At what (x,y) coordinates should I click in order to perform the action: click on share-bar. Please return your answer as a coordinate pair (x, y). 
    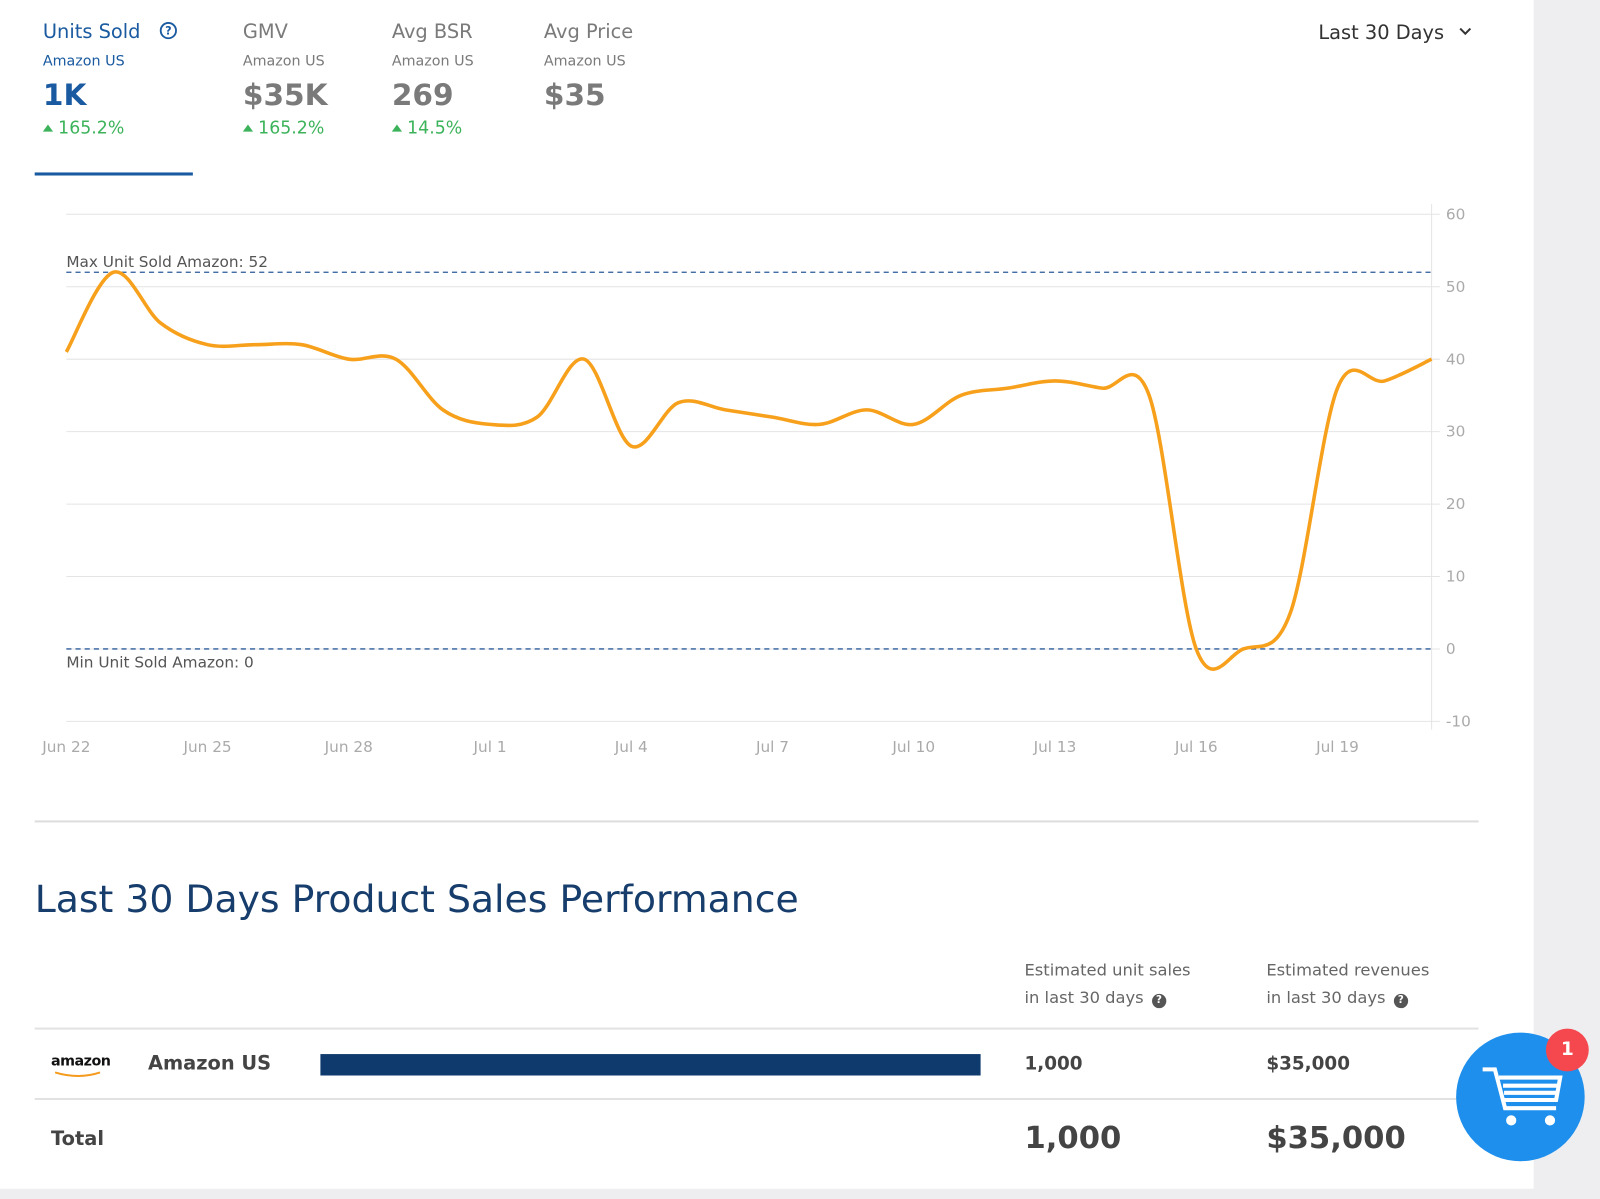
    Looking at the image, I should click on (650, 1065).